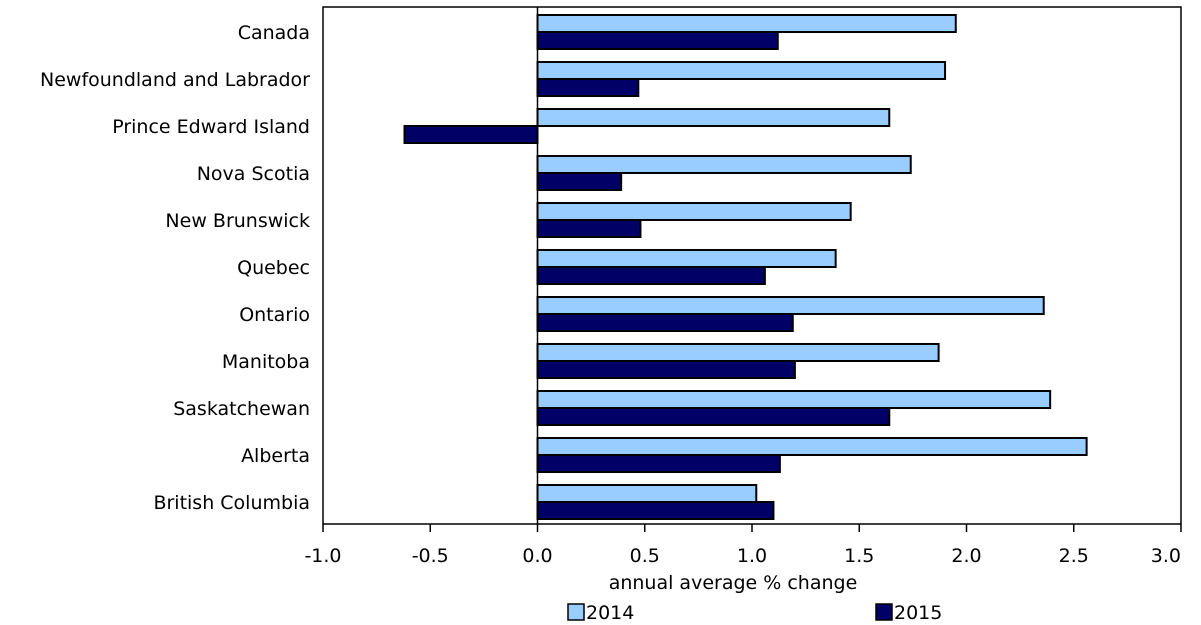  Describe the element at coordinates (211, 127) in the screenshot. I see `category-label: Prince Edward Island` at that location.